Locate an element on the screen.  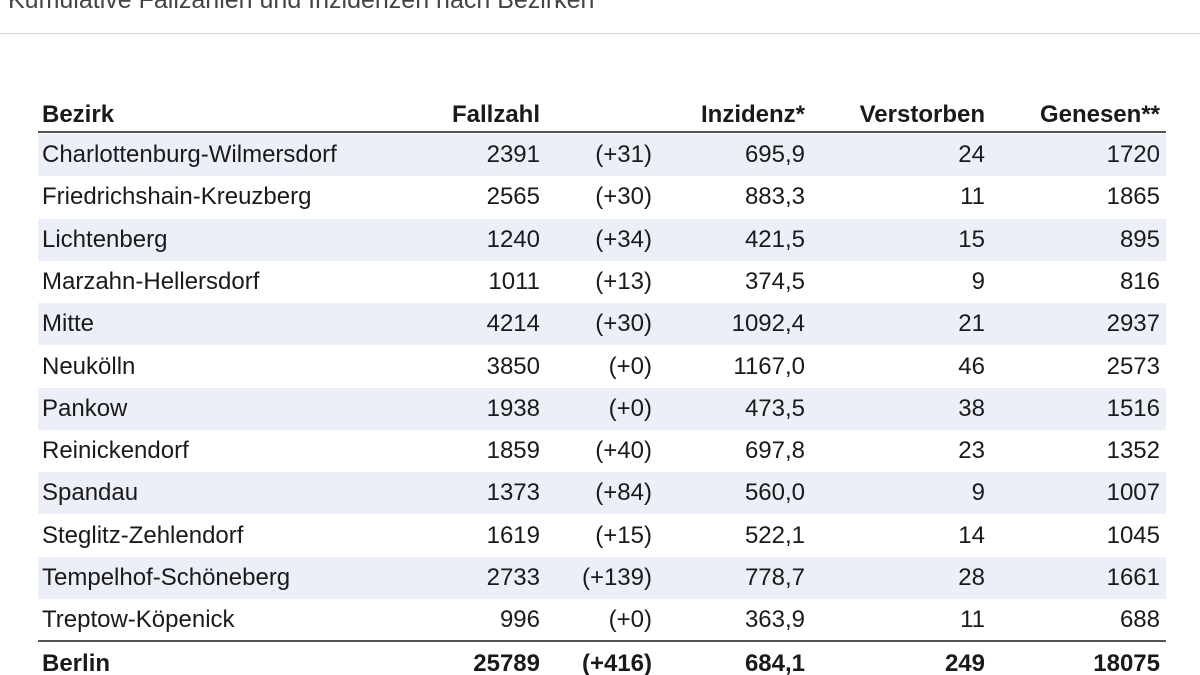
column-header: Fallzahl is located at coordinates (495, 114).